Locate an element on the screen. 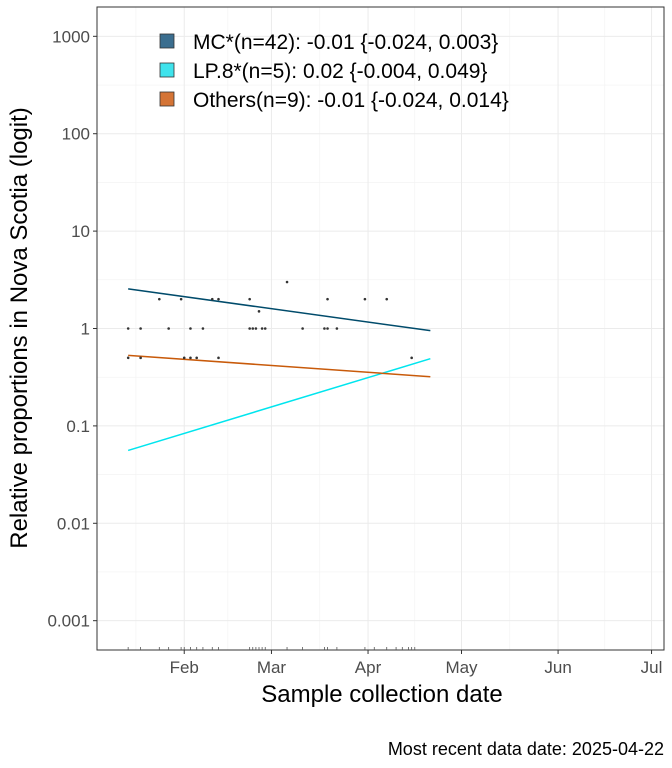 The height and width of the screenshot is (768, 672). legend-label: MC*(n=42): -0.01 {-0.024, 0.003} is located at coordinates (345, 42).